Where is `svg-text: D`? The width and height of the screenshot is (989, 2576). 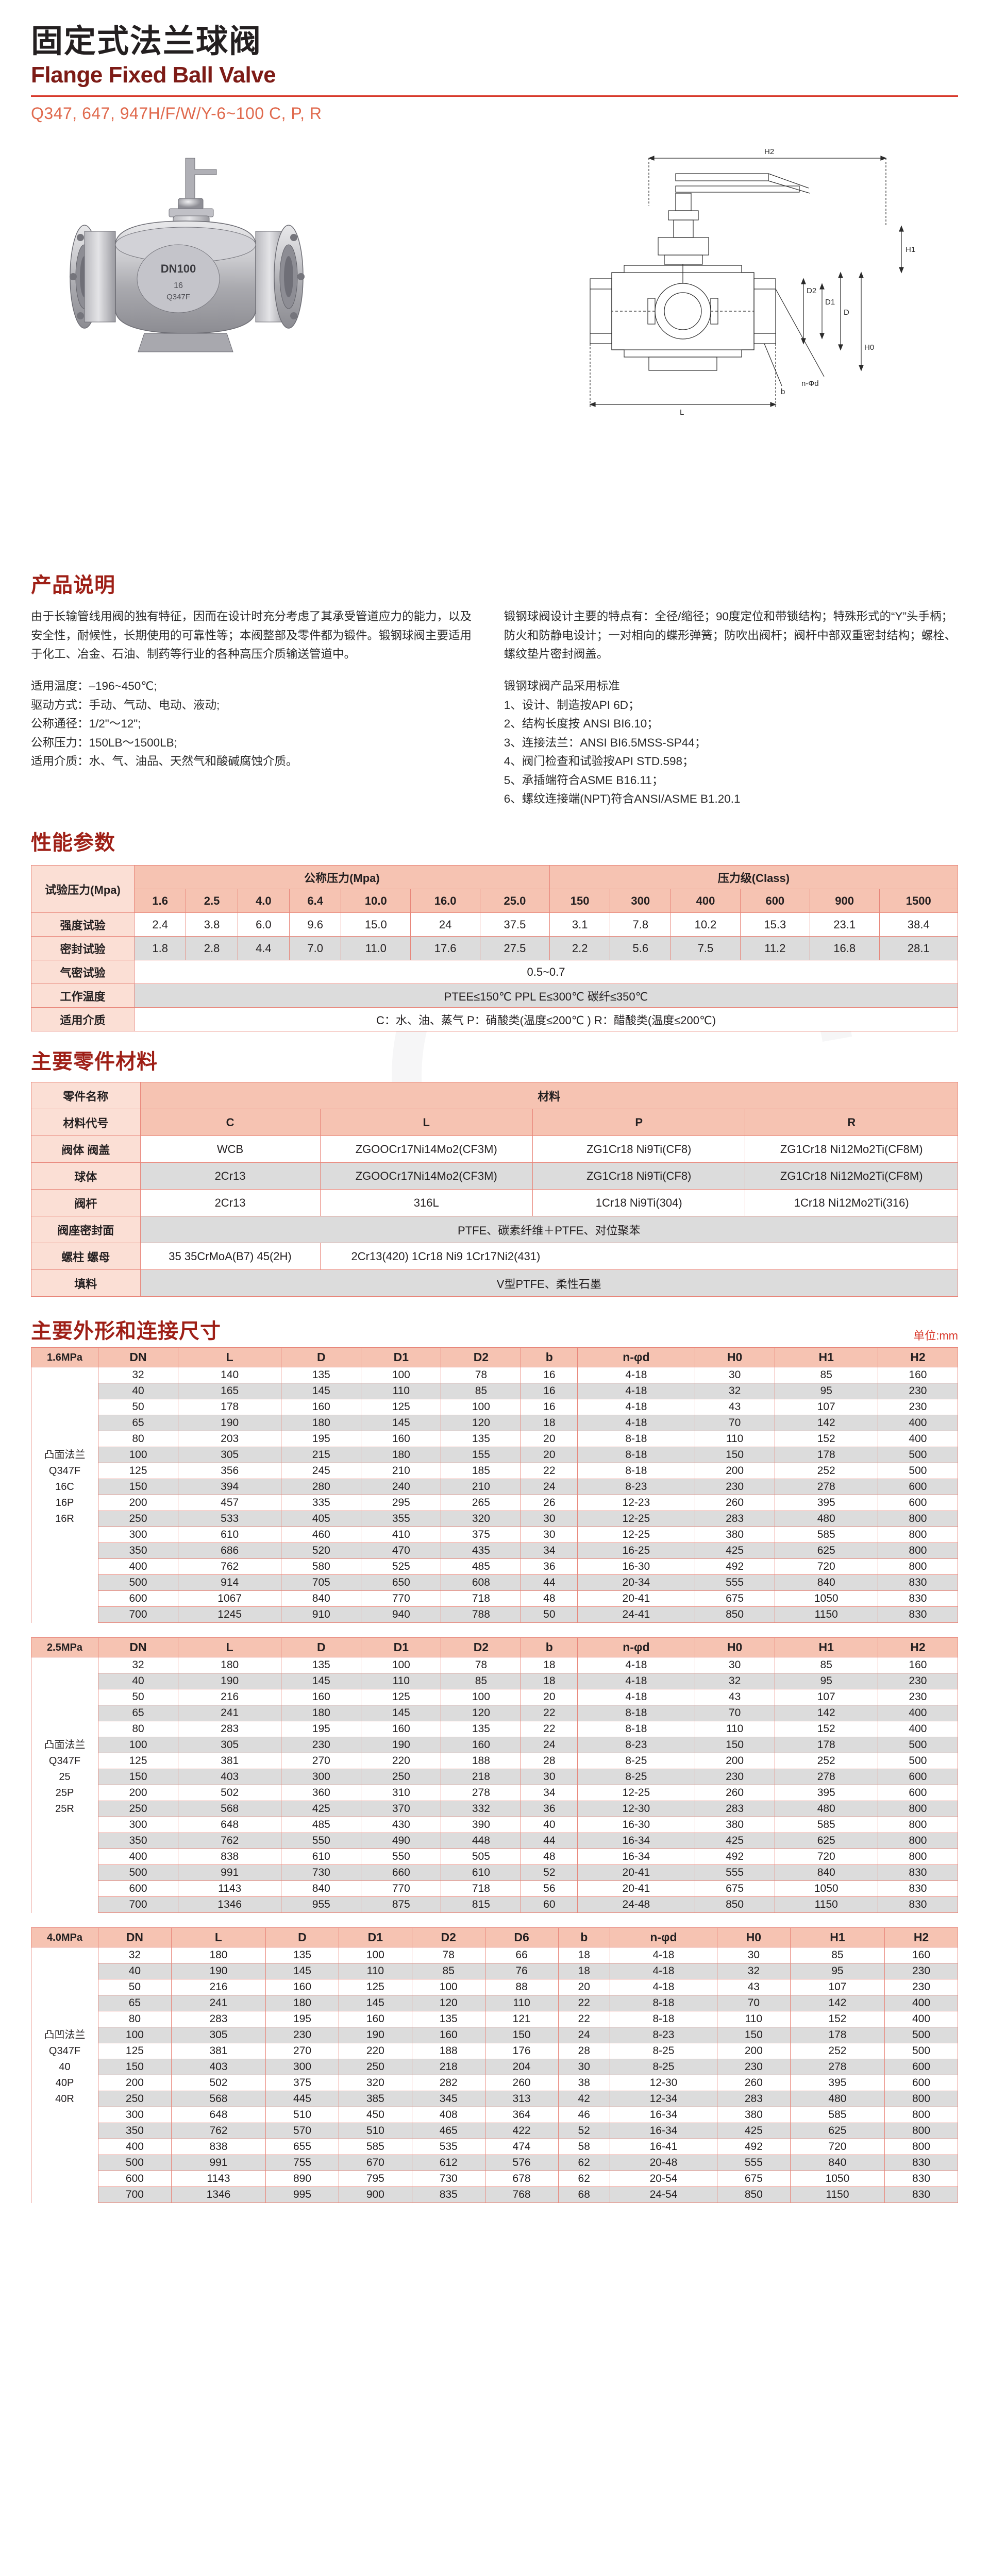
svg-text: D is located at coordinates (846, 312).